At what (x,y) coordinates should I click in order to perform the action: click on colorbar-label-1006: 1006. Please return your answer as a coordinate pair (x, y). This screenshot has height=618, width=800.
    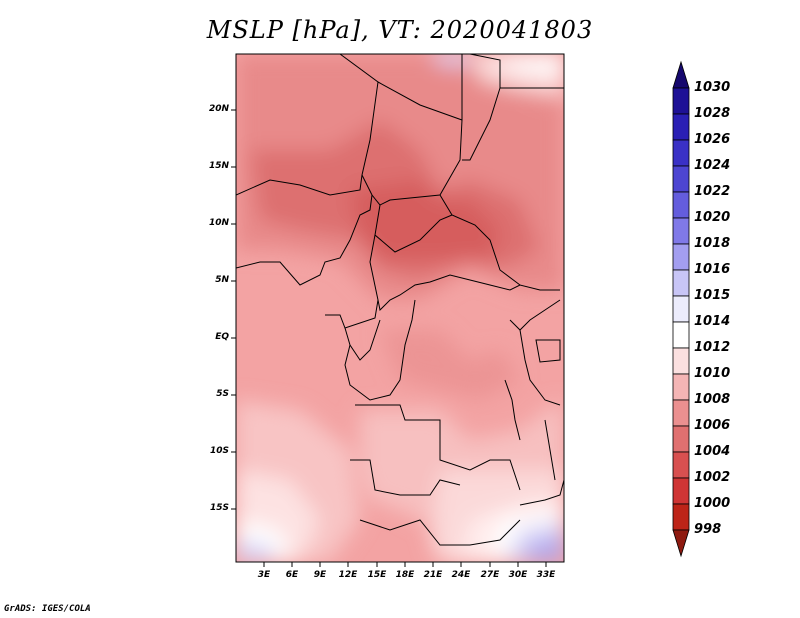
    Looking at the image, I should click on (712, 425).